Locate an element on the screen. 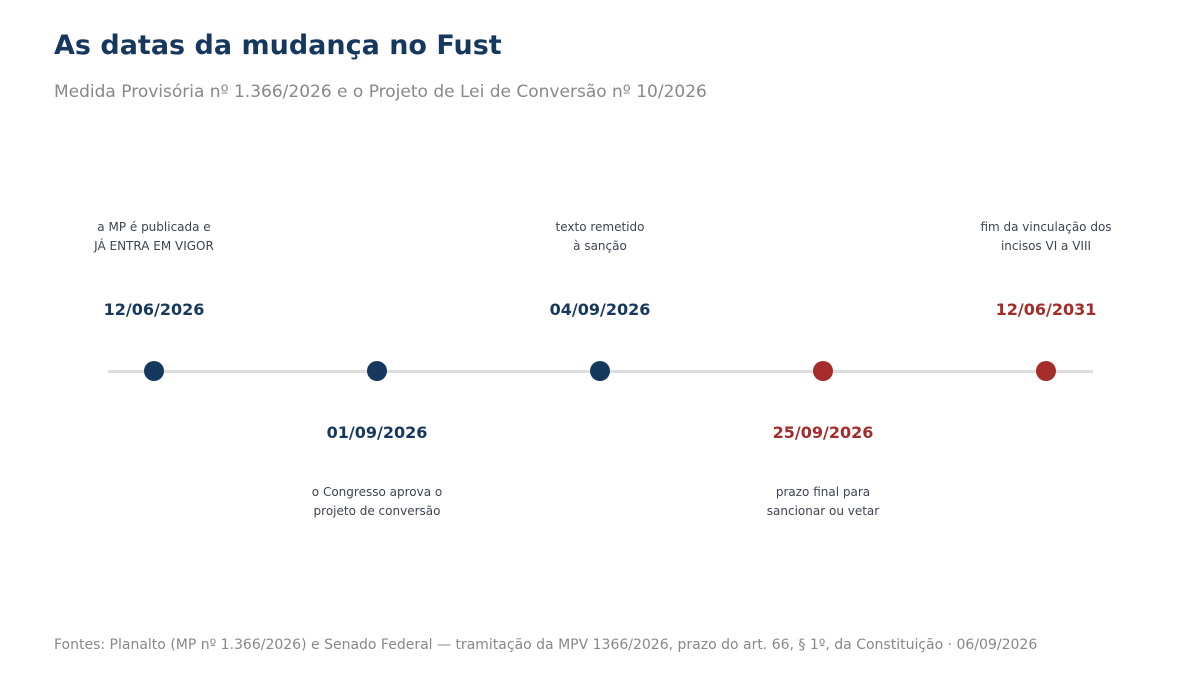  milestone-description-line: JÁ ENTRA EM VIGOR is located at coordinates (154, 246).